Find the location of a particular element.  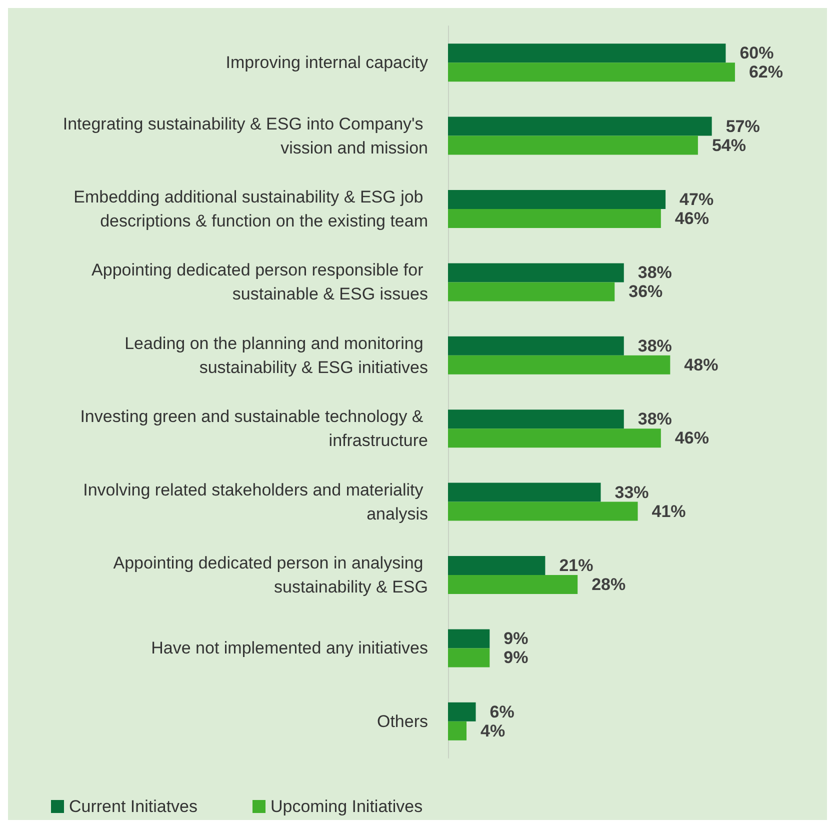

data-label: 48% is located at coordinates (701, 364).